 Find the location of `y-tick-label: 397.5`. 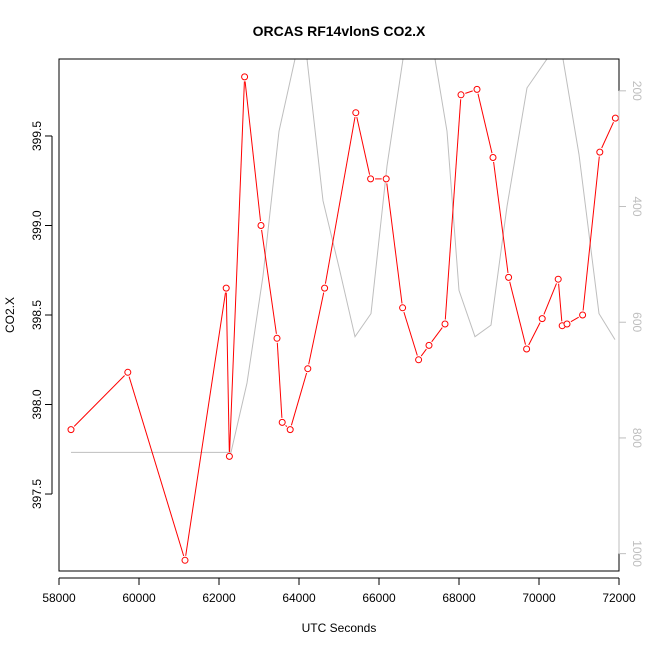

y-tick-label: 397.5 is located at coordinates (37, 494).